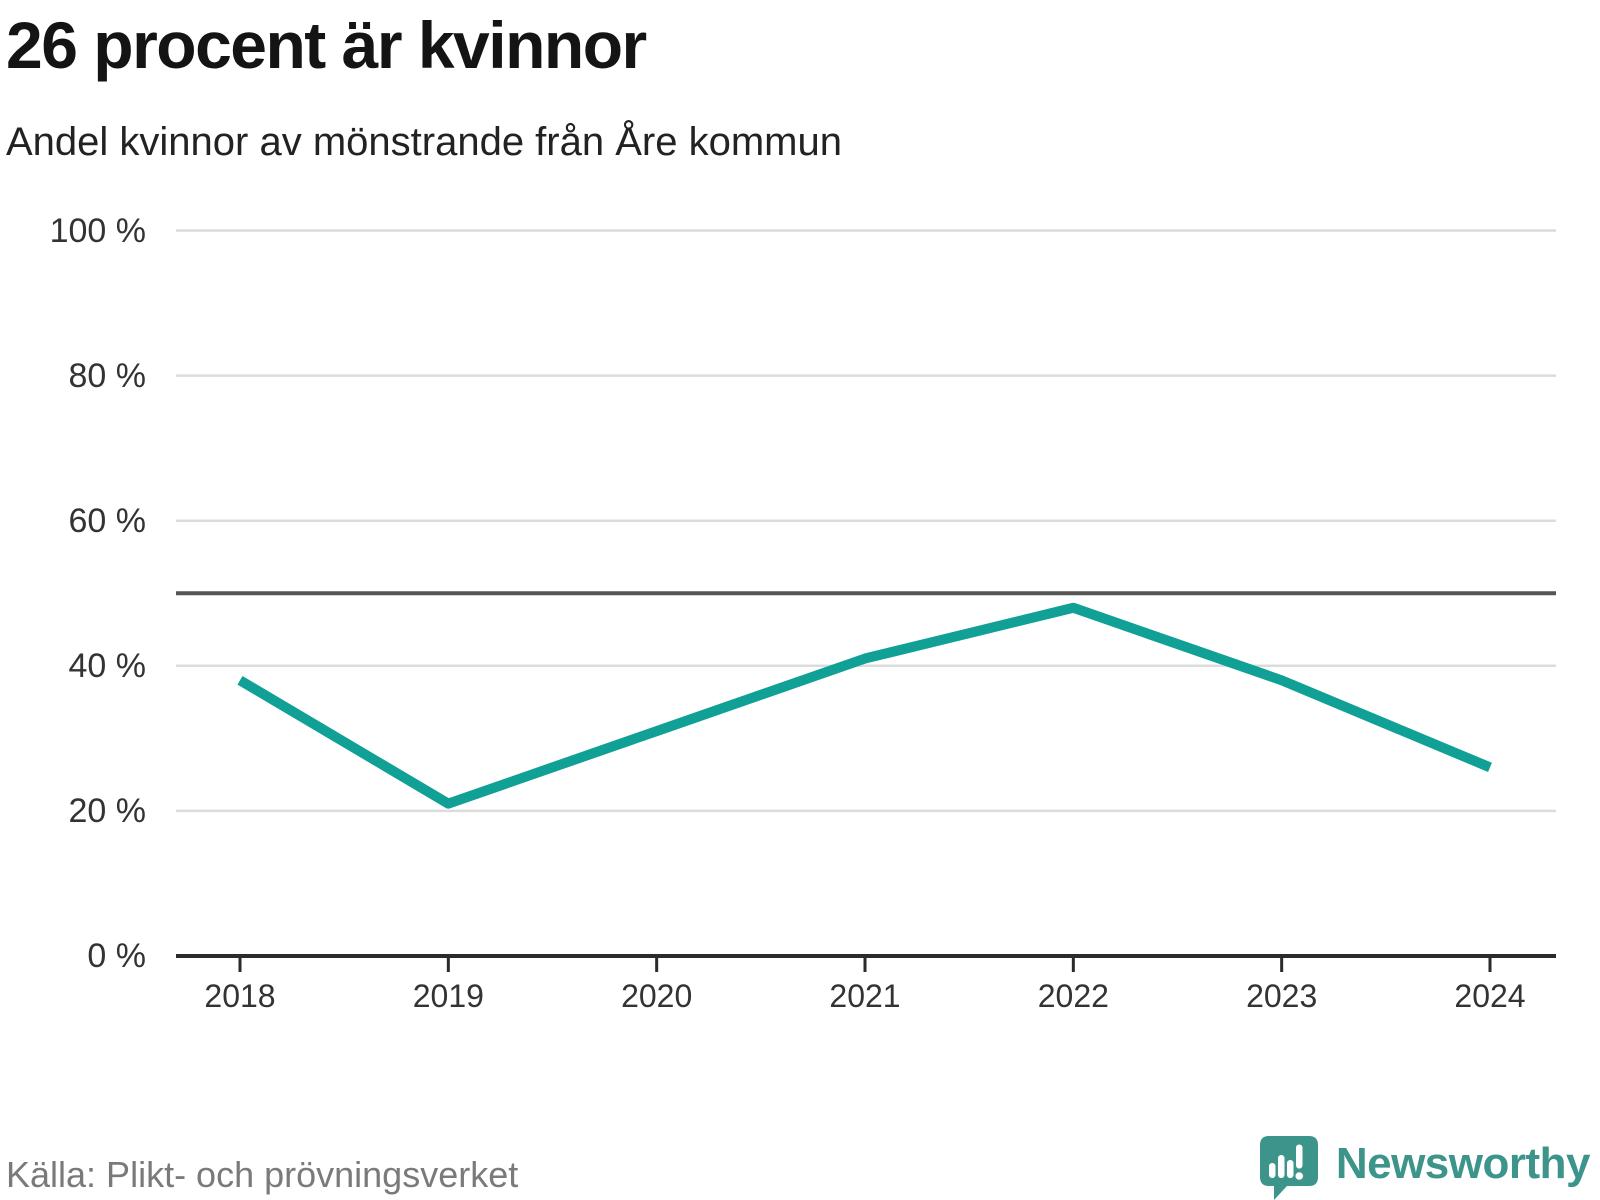 This screenshot has width=1600, height=1200. I want to click on y-tick-label-40: 40 %, so click(107, 665).